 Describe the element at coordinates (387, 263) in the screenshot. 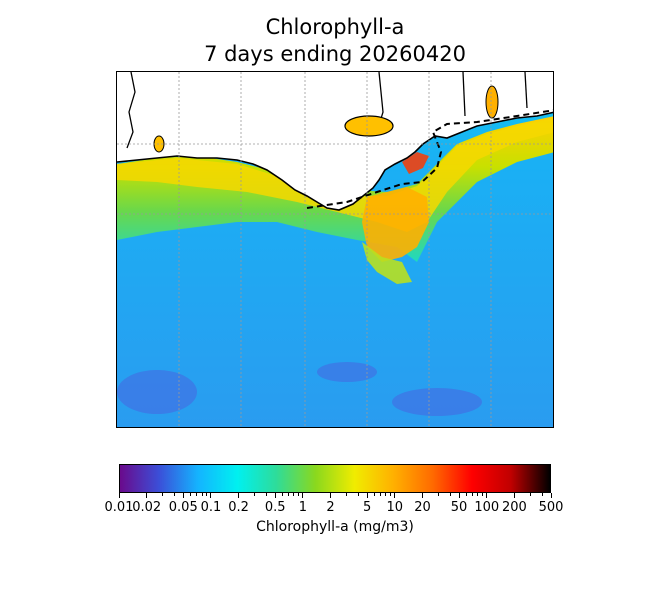

I see `plume-tail` at that location.